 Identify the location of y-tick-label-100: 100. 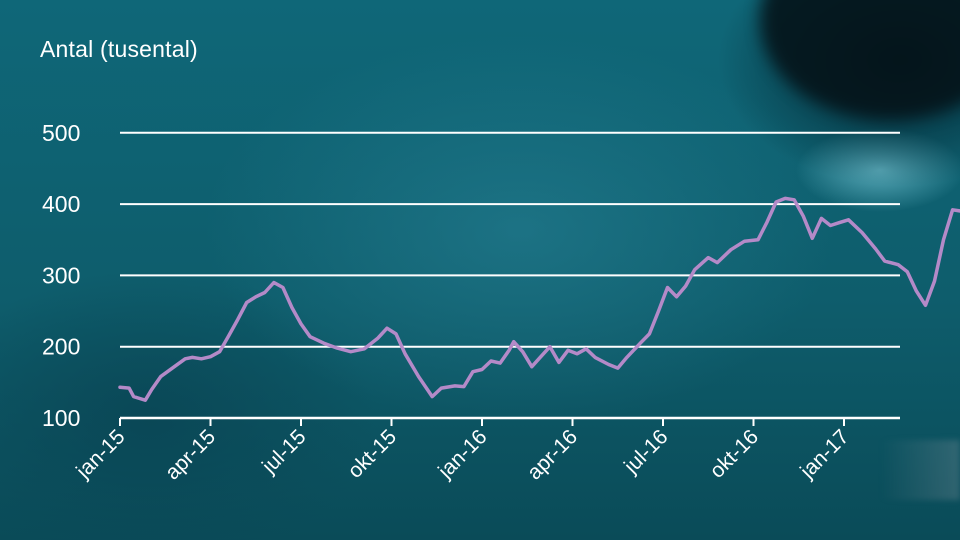
(61, 418).